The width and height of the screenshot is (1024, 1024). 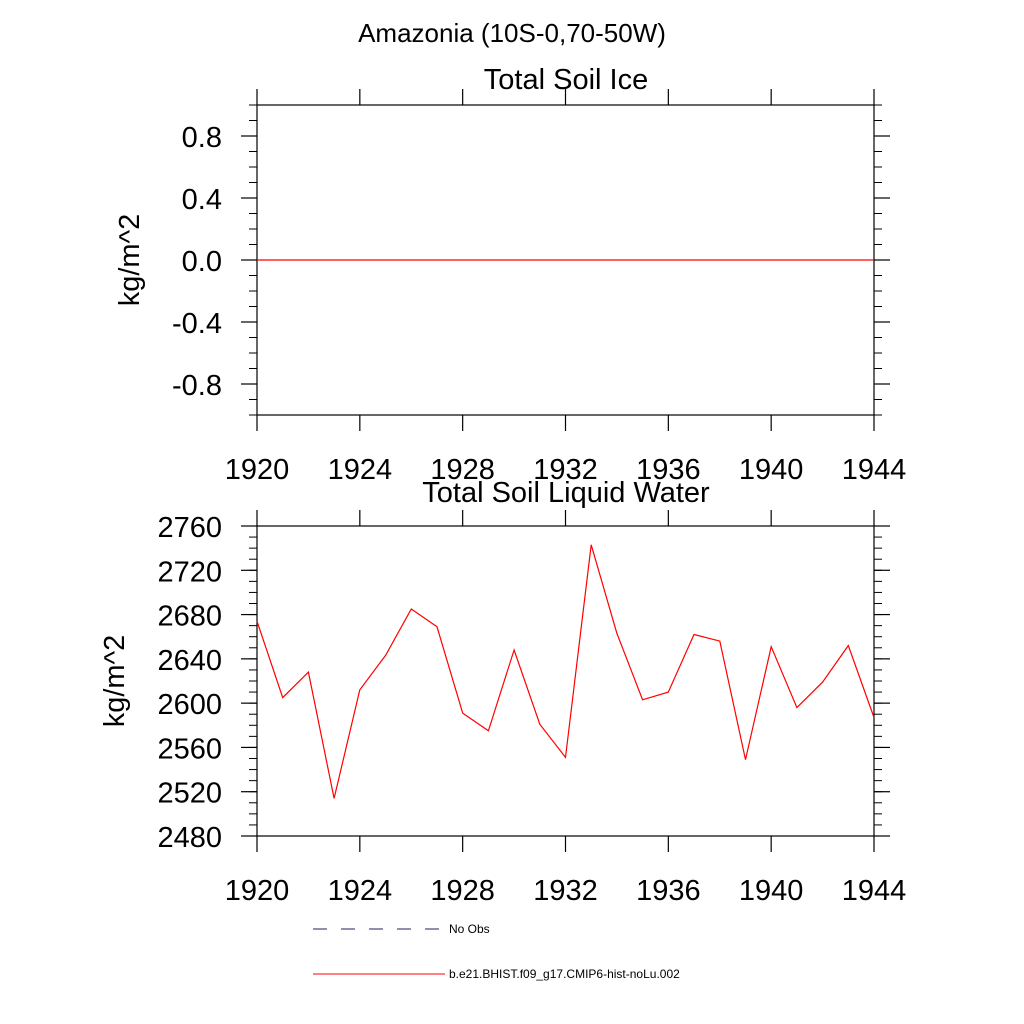 What do you see at coordinates (189, 572) in the screenshot?
I see `panel1-y-tick-label: 2720` at bounding box center [189, 572].